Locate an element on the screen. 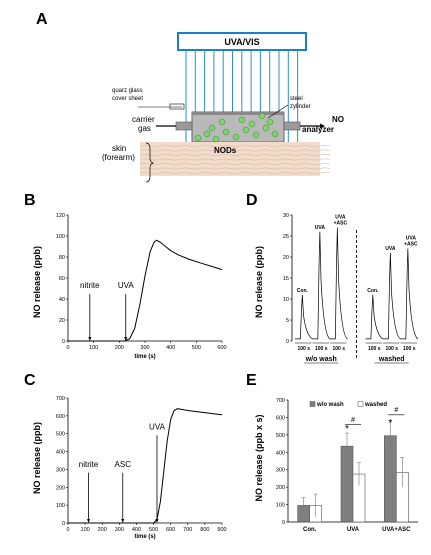 The height and width of the screenshot is (555, 431). y-tick-label: 80 is located at coordinates (62, 258).